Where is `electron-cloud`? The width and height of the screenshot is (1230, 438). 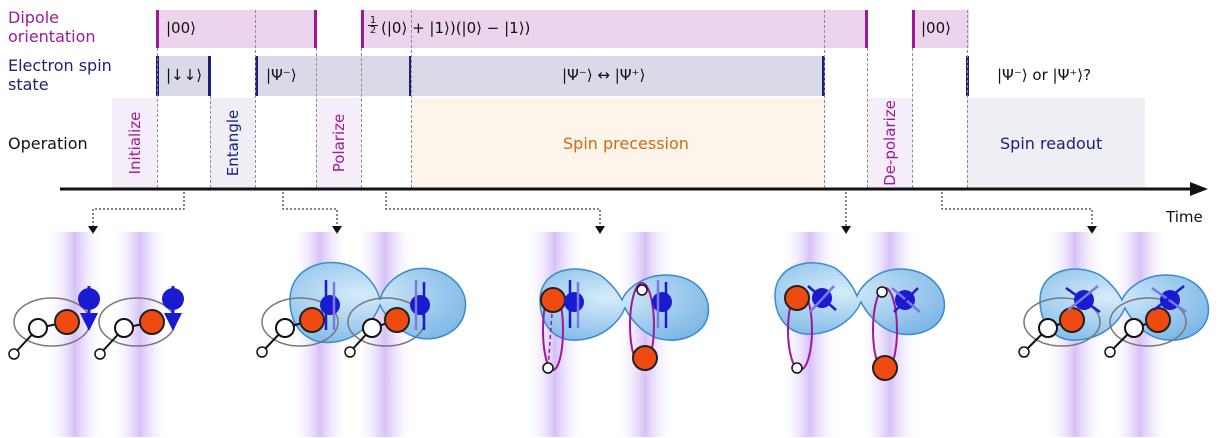
electron-cloud is located at coordinates (860, 299).